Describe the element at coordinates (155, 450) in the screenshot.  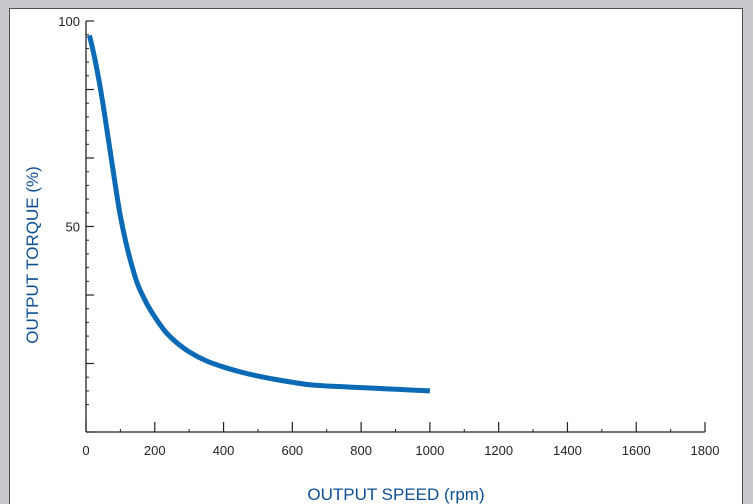
I see `x-tick-label-1: 200` at that location.